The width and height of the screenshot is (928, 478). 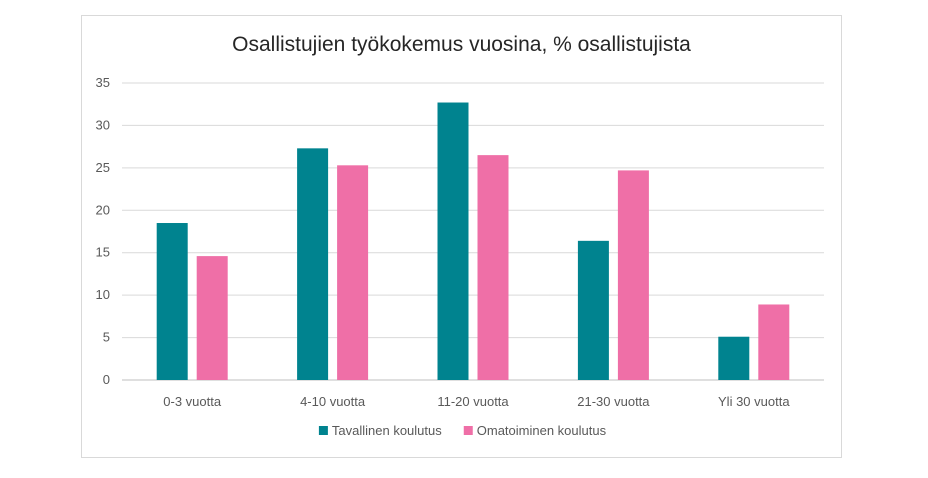 What do you see at coordinates (754, 401) in the screenshot?
I see `x-tick-label: Yli 30 vuotta` at bounding box center [754, 401].